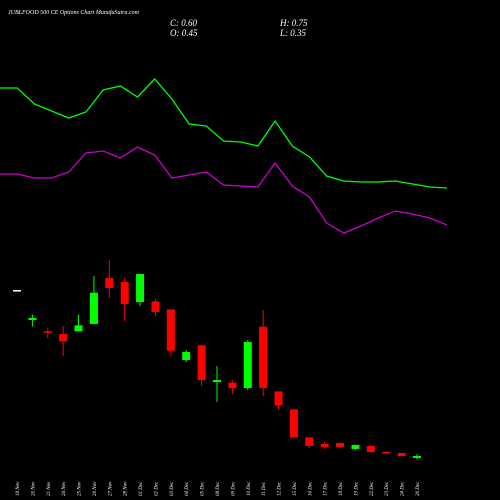 This screenshot has width=500, height=500. I want to click on x-tick-label: 22 Dec, so click(372, 488).